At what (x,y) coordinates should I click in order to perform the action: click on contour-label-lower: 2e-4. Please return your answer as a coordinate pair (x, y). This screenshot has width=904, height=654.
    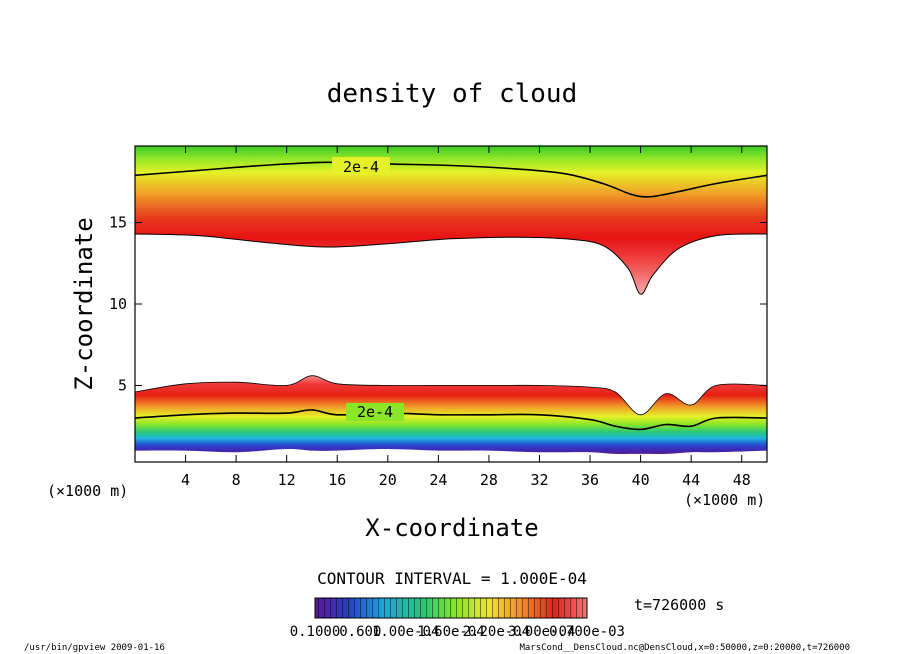
    Looking at the image, I should click on (375, 412).